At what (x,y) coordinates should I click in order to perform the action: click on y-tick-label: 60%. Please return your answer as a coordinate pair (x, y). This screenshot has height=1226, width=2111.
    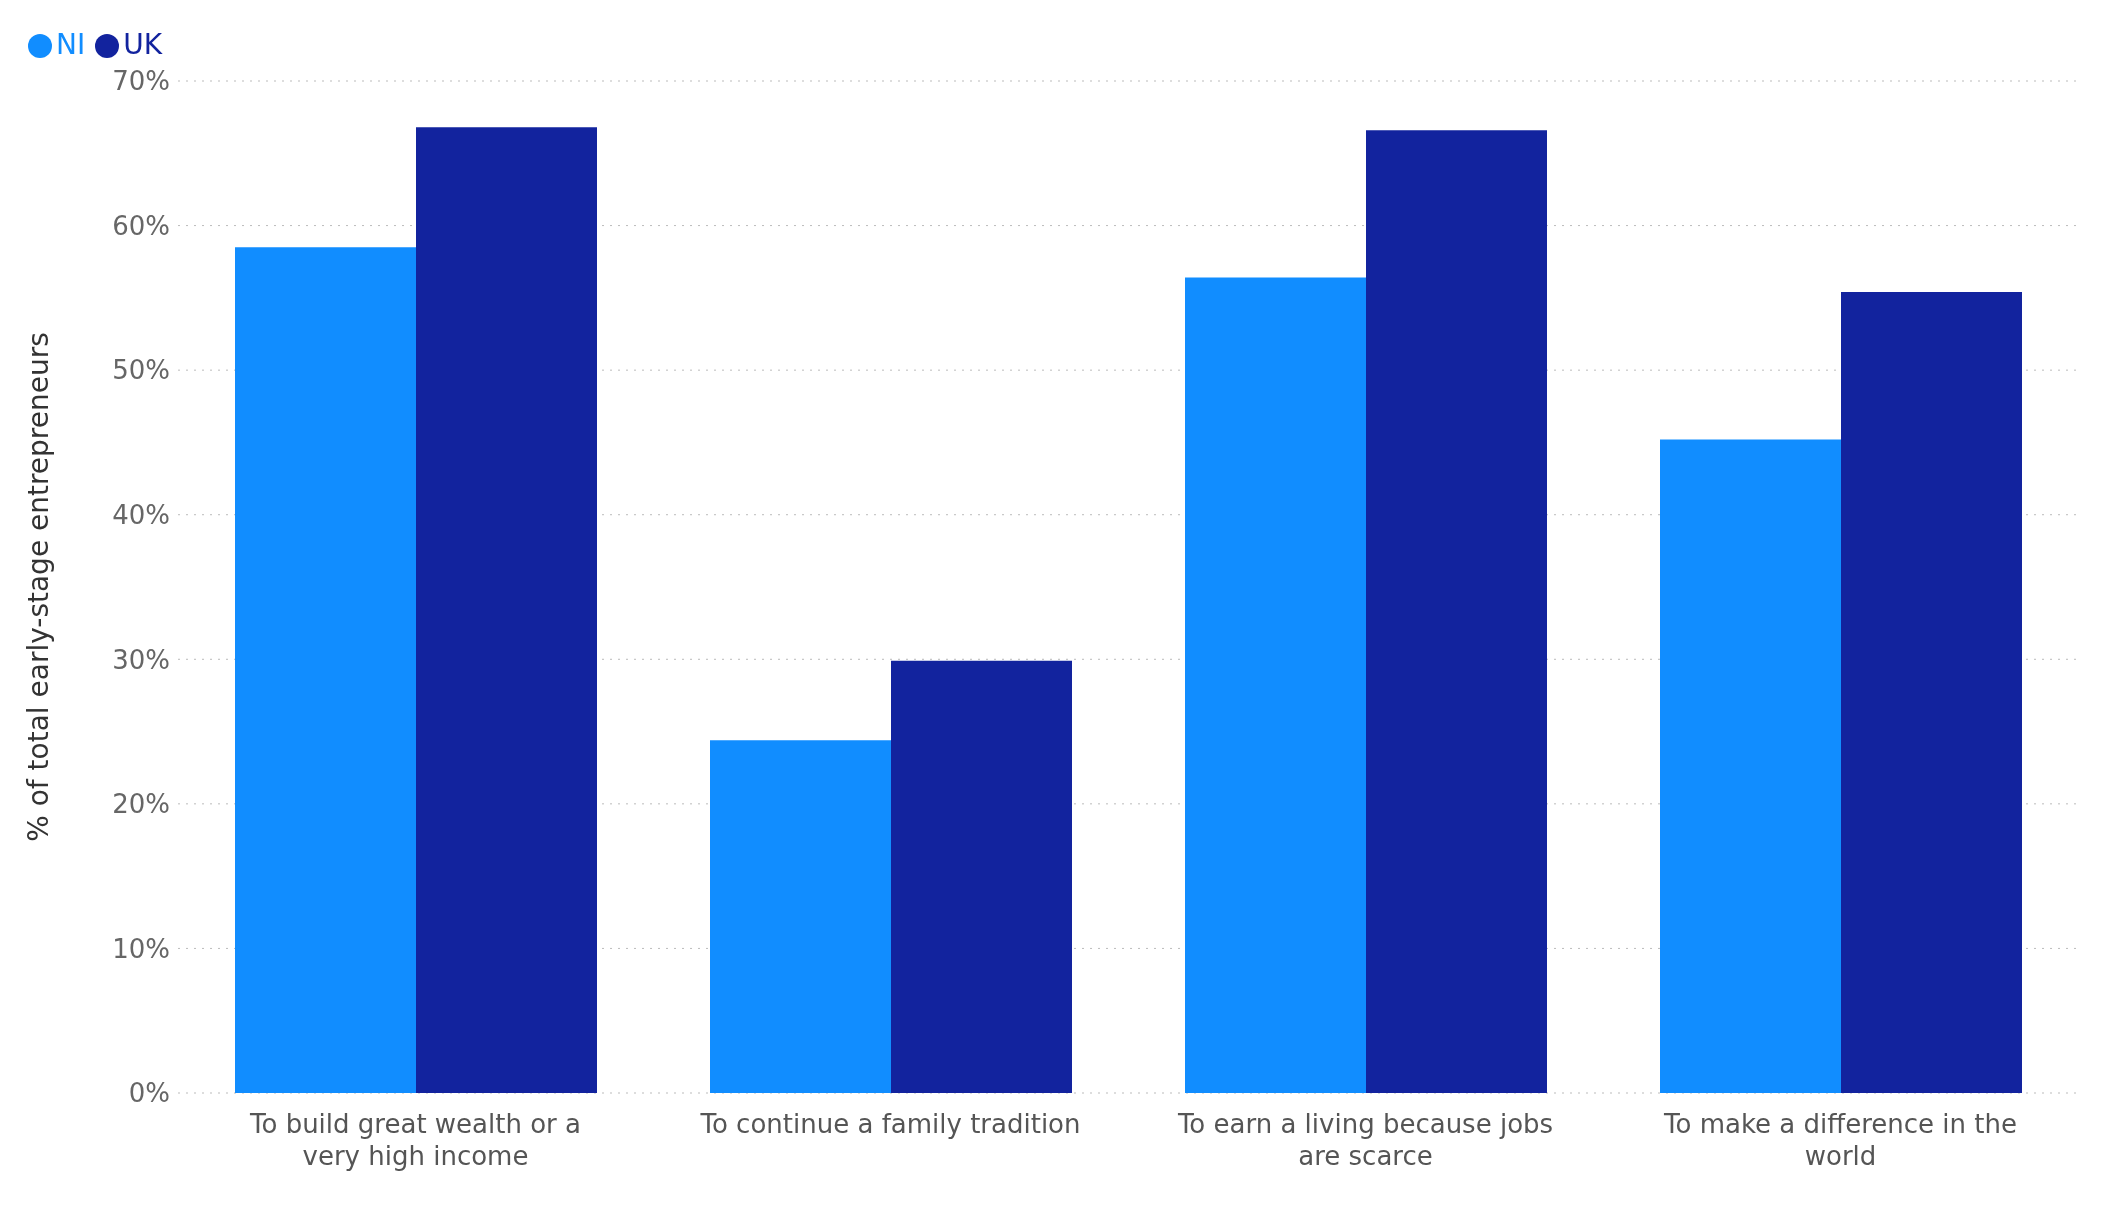
    Looking at the image, I should click on (141, 225).